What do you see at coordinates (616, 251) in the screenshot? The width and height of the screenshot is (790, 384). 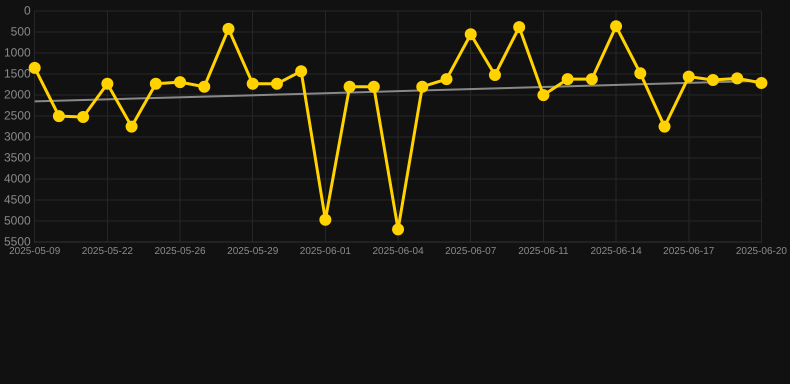 I see `x-tick-label: 2025-06-14` at bounding box center [616, 251].